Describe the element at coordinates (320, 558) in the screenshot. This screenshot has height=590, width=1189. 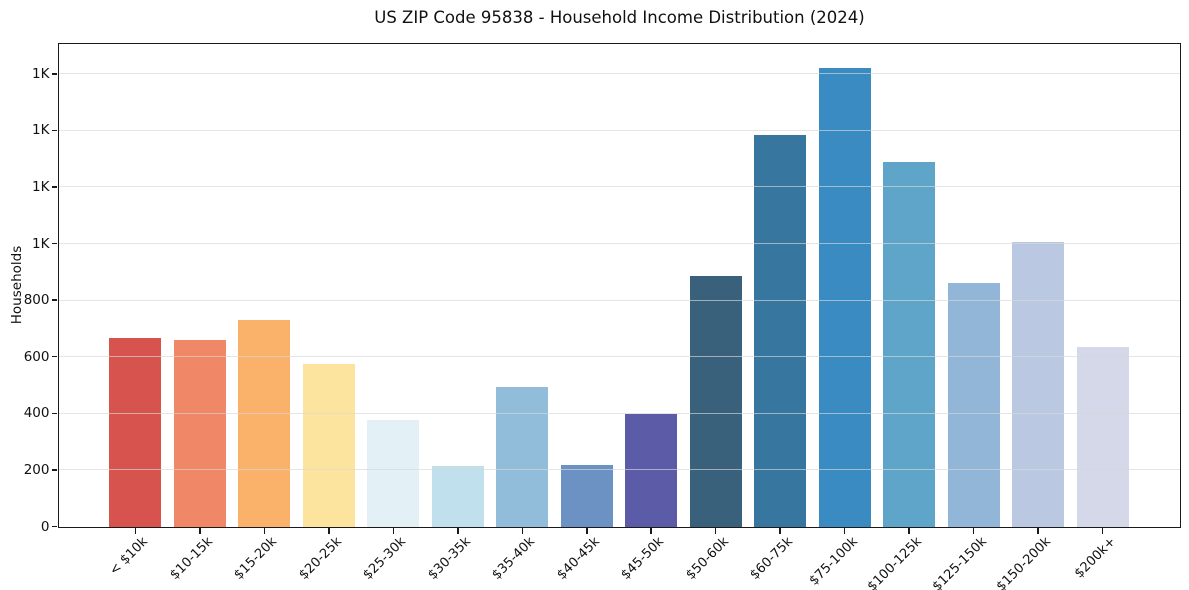
I see `x-tick-label: $20-25k` at that location.